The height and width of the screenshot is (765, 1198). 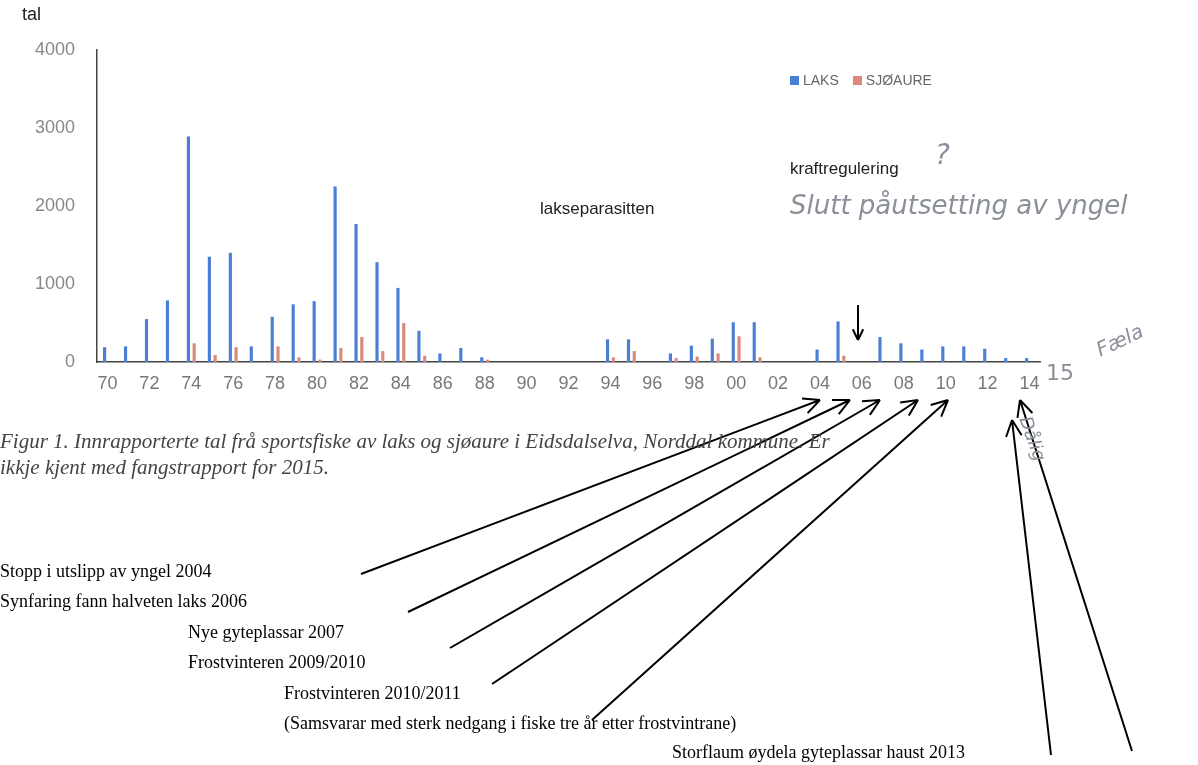 What do you see at coordinates (898, 80) in the screenshot?
I see `legend-label: SJØAURE` at bounding box center [898, 80].